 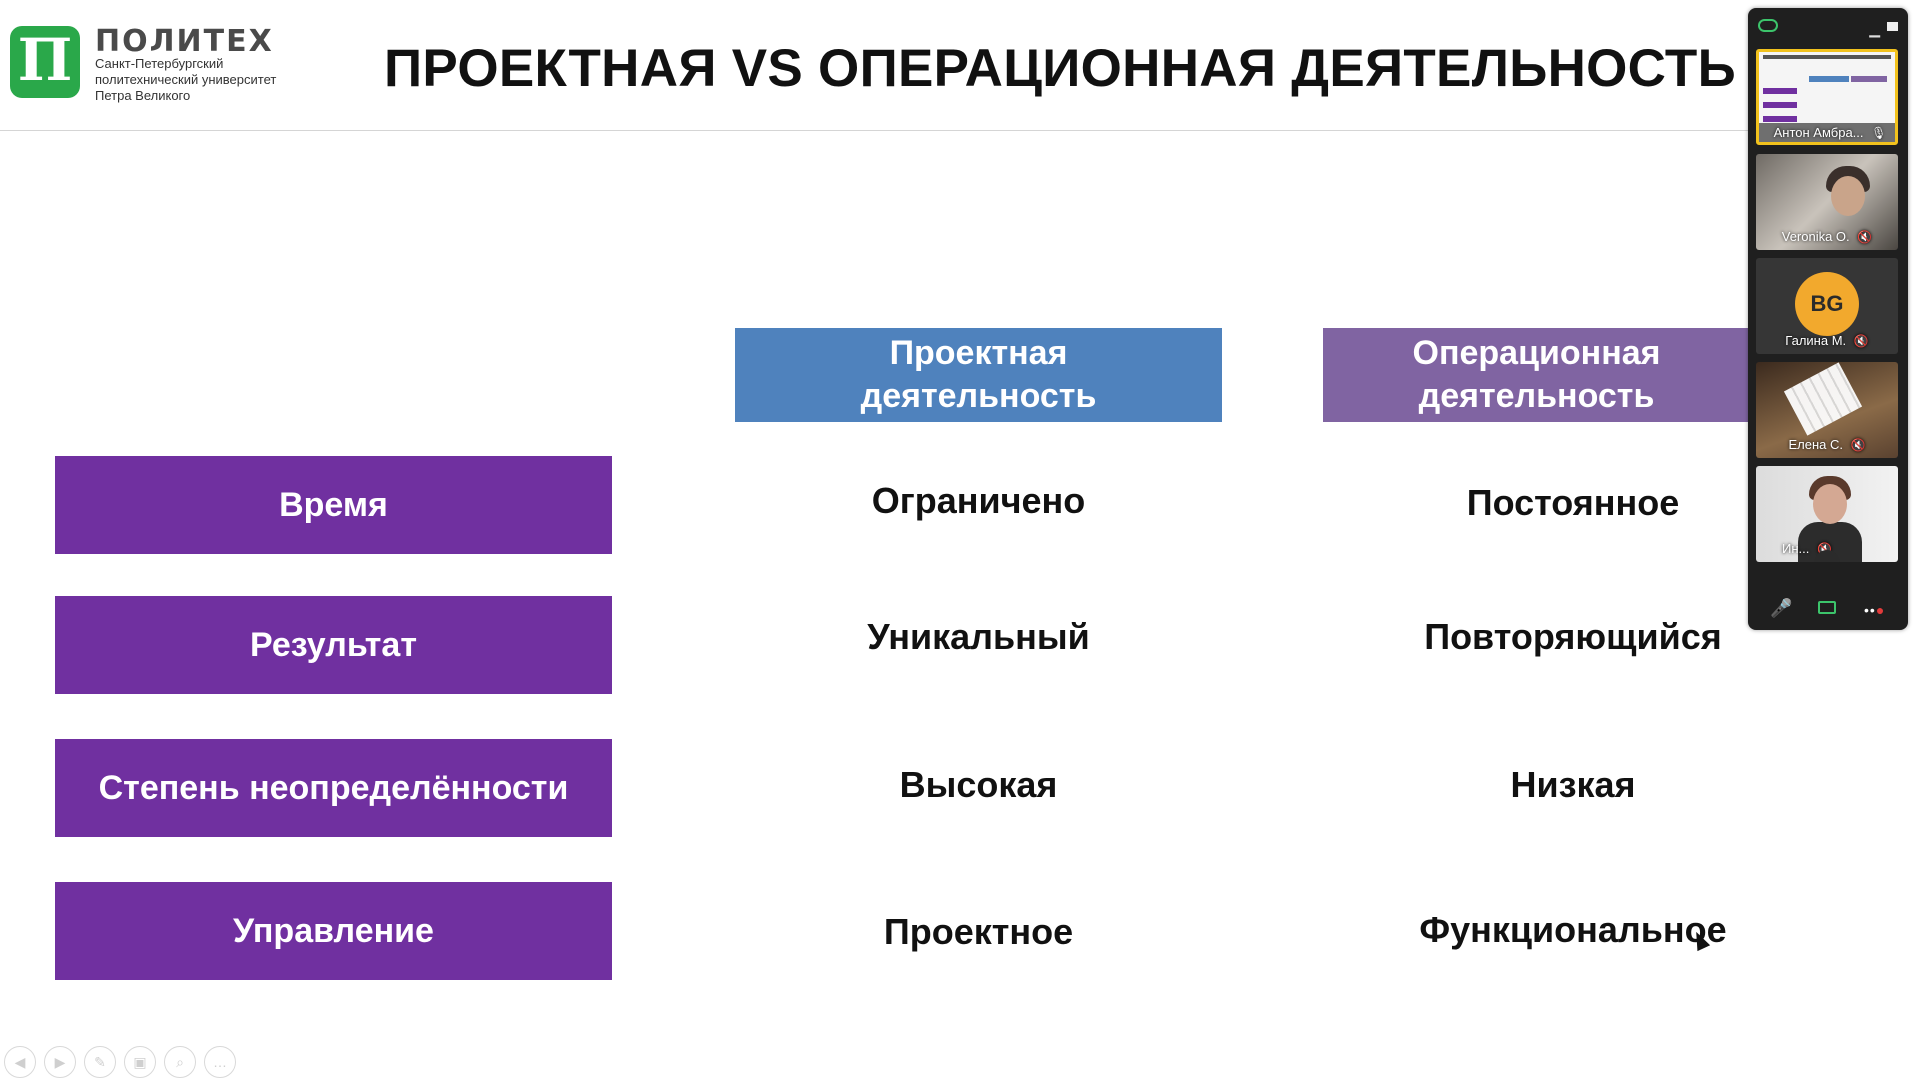 What do you see at coordinates (1874, 29) in the screenshot?
I see `minimize-icon: ▁` at bounding box center [1874, 29].